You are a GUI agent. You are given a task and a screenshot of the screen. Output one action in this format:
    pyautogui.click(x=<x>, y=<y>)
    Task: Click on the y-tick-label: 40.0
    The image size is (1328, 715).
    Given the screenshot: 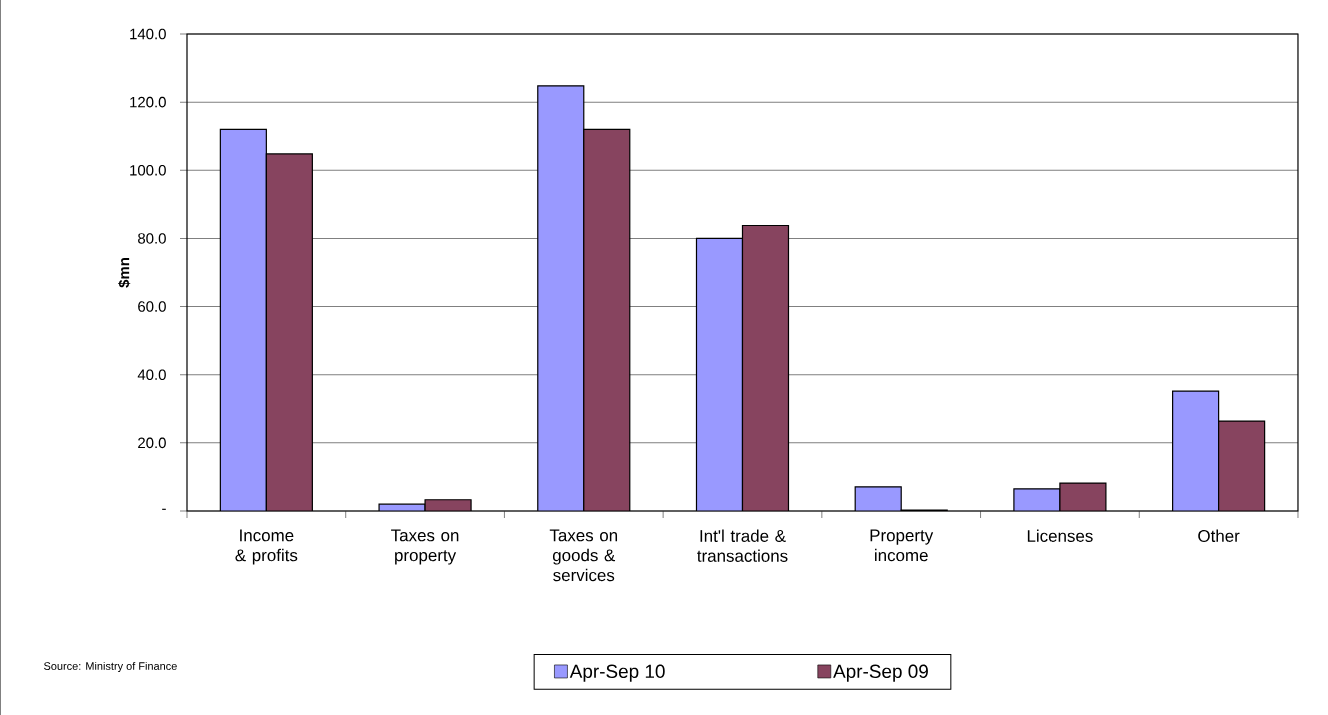 What is the action you would take?
    pyautogui.click(x=151, y=374)
    